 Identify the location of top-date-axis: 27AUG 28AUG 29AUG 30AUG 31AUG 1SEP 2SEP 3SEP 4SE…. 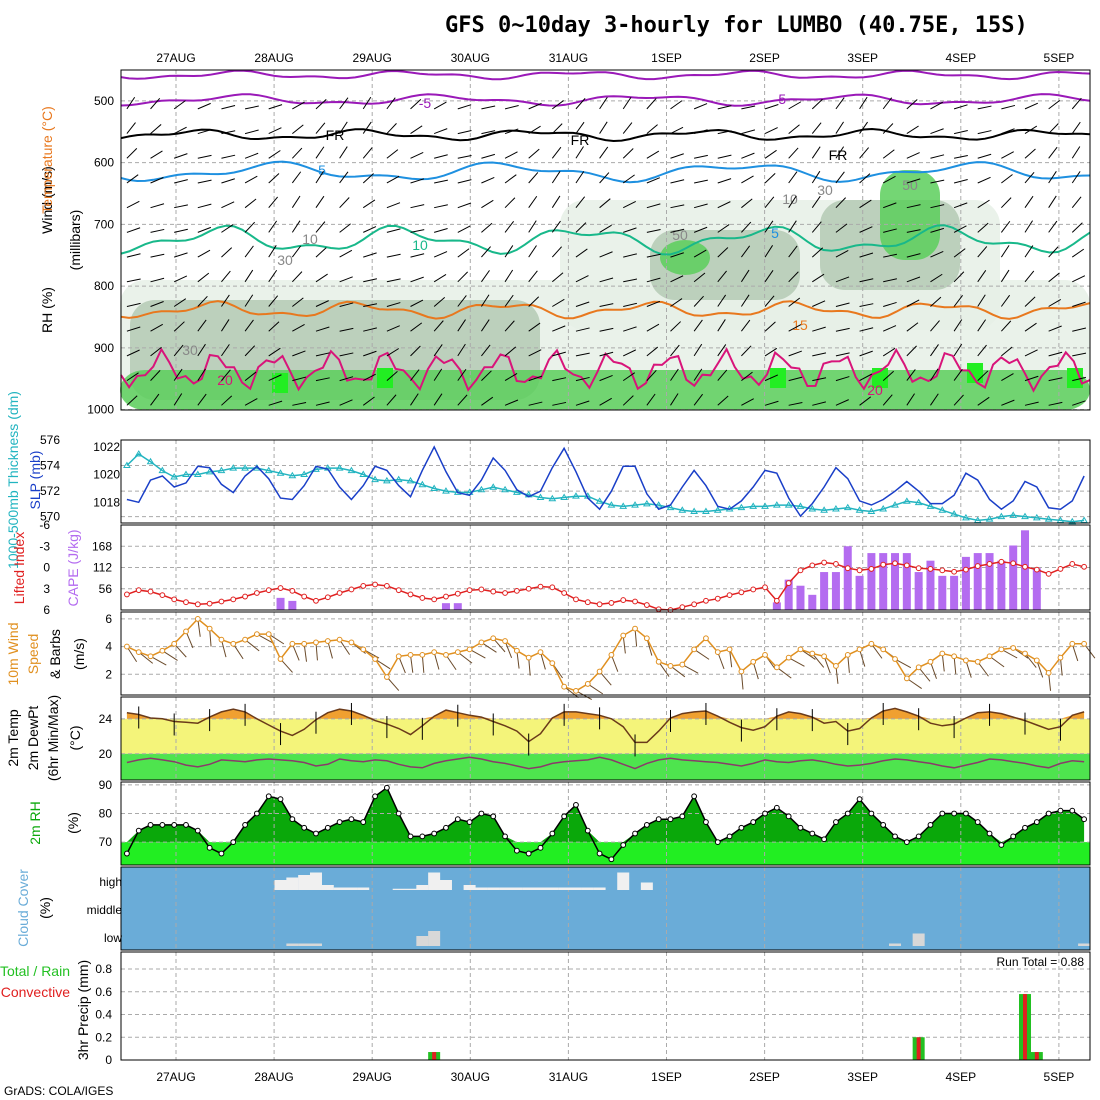
(615, 58).